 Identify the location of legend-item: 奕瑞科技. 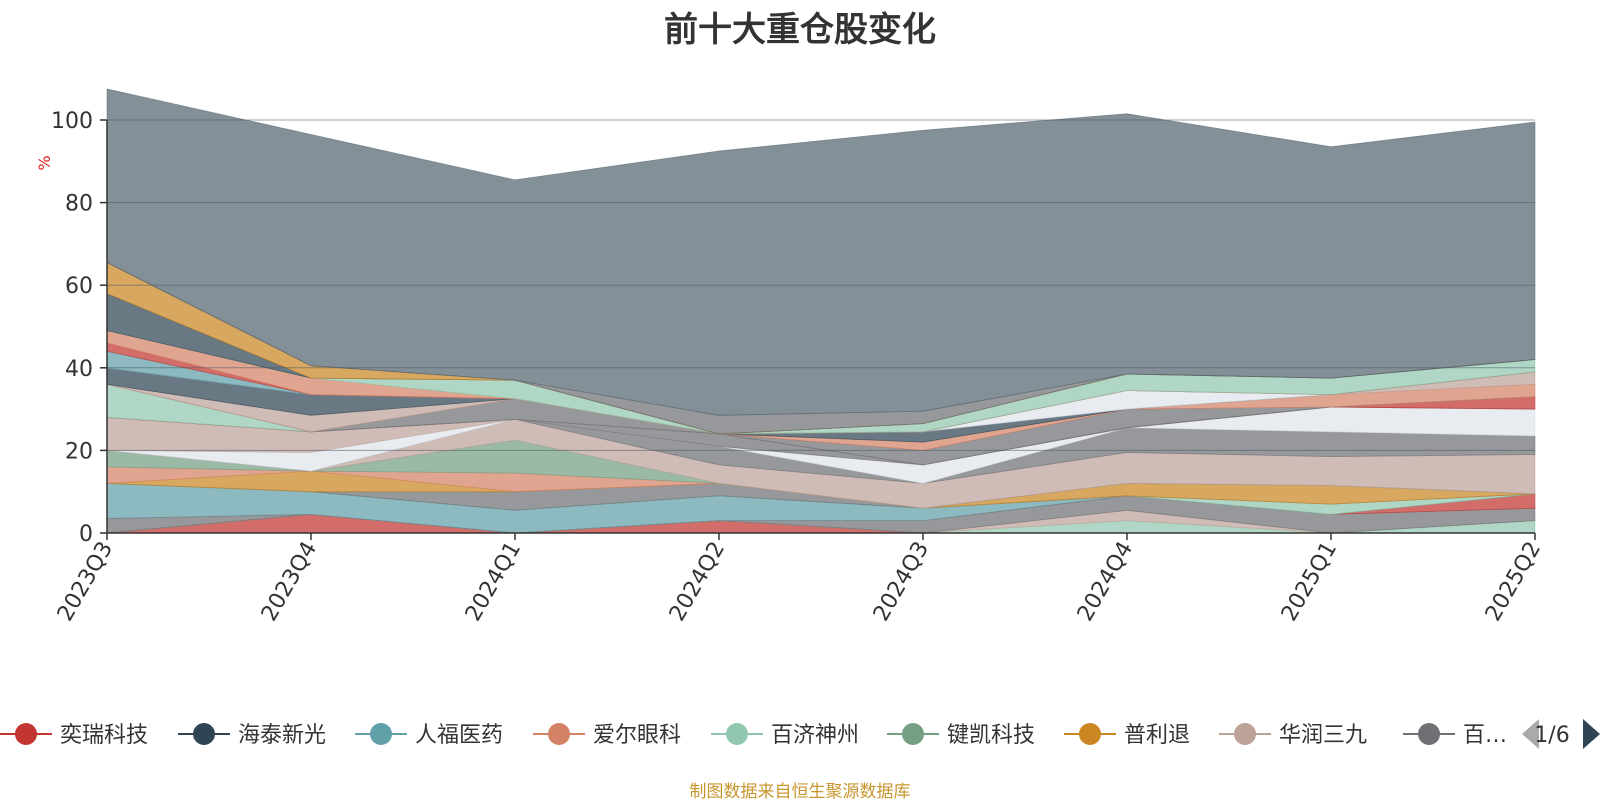
(74, 735).